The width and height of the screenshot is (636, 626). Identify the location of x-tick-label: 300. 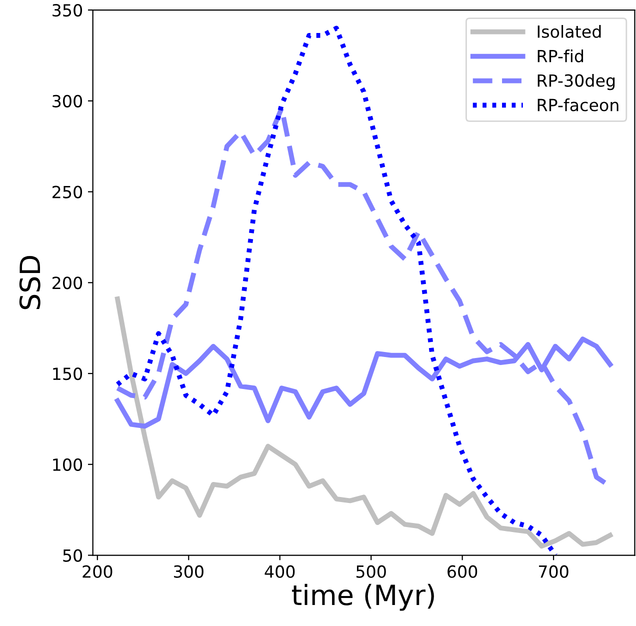
(189, 571).